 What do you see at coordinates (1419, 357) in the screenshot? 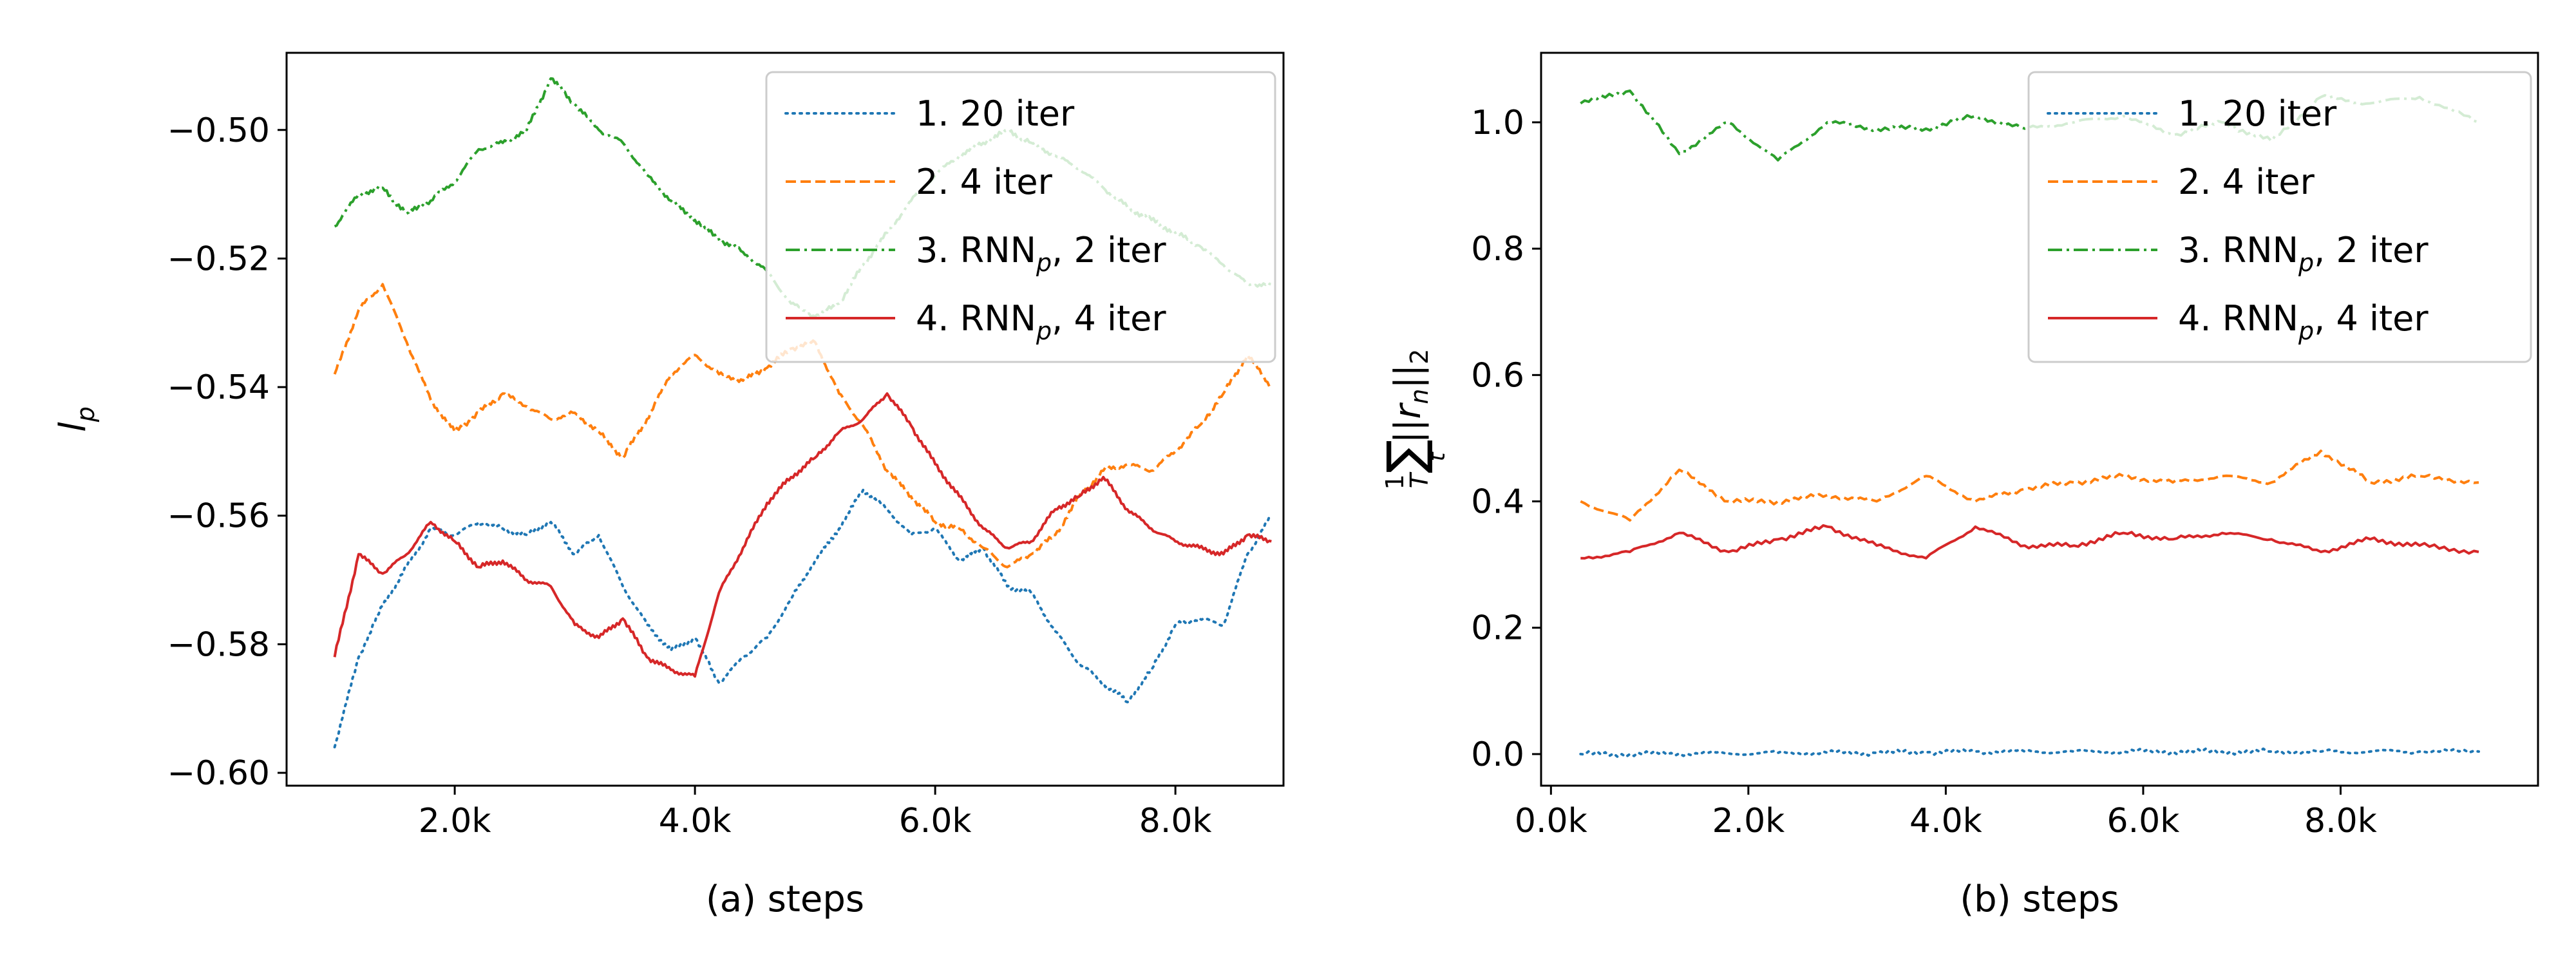
I see `panel-b-y-label-norm-sub: 2` at bounding box center [1419, 357].